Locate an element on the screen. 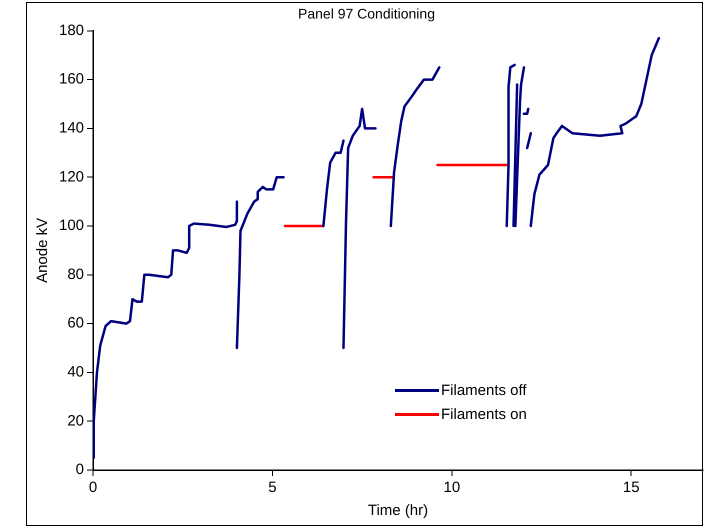 The width and height of the screenshot is (705, 530). legend-label: Filaments on is located at coordinates (484, 414).